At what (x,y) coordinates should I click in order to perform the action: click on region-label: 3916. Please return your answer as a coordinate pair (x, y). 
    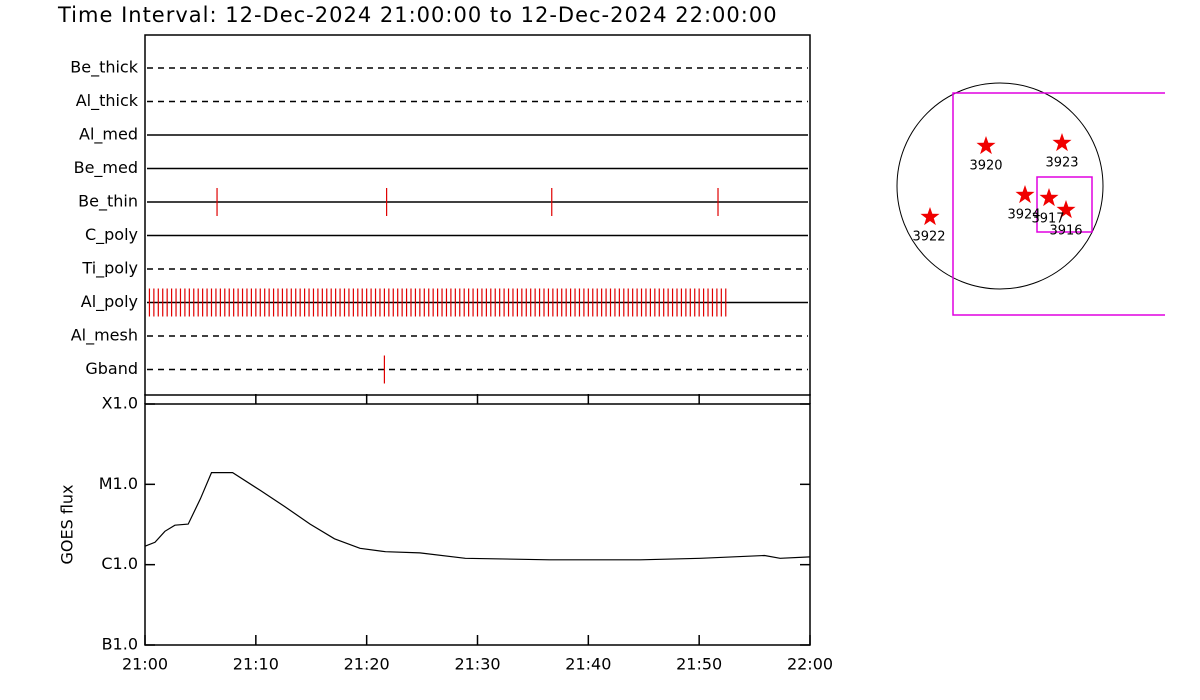
    Looking at the image, I should click on (1065, 231).